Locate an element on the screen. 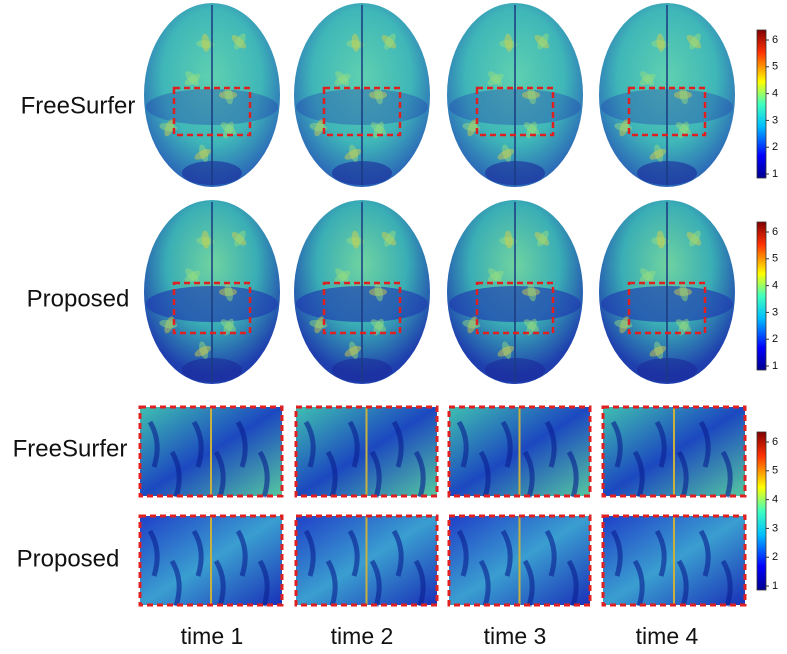  row-label: Proposed is located at coordinates (78, 298).